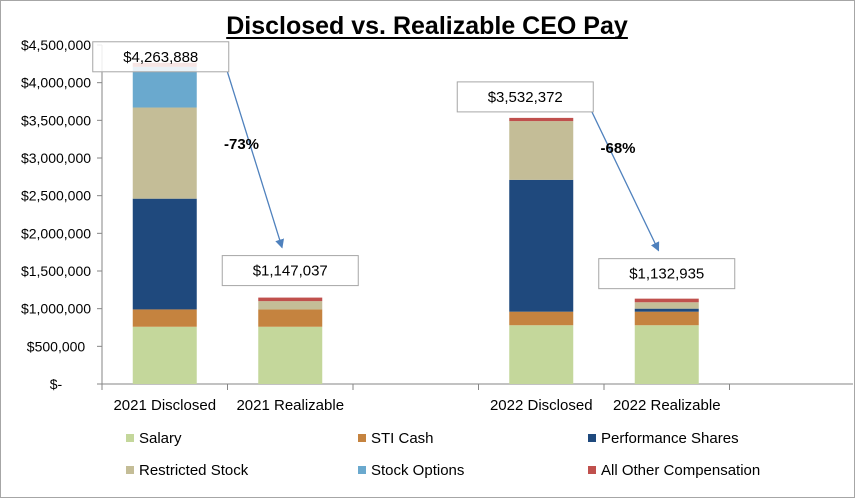  I want to click on y-tick-label: $3,500,000, so click(56, 120).